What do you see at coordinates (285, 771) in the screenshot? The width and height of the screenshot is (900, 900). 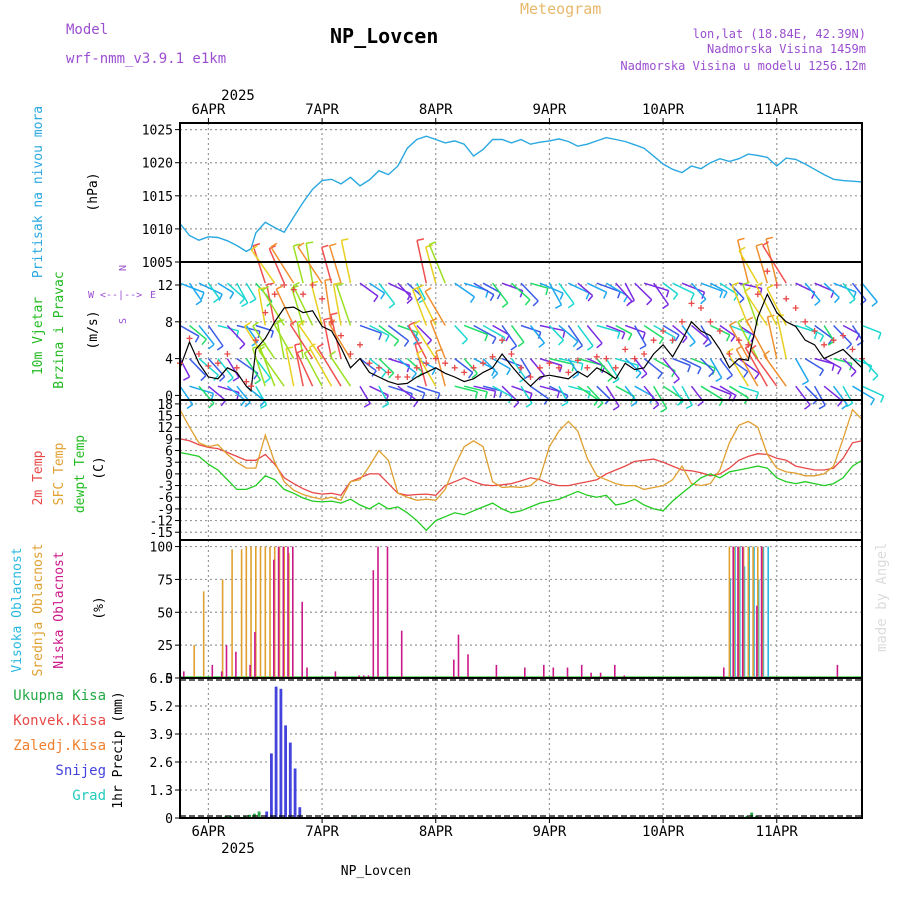 I see `snow-bar` at bounding box center [285, 771].